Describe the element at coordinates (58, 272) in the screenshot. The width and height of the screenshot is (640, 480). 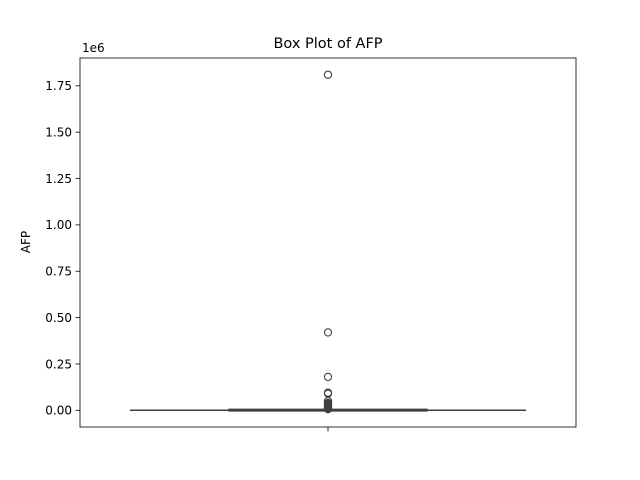
I see `y-tick-label: 0.75` at that location.